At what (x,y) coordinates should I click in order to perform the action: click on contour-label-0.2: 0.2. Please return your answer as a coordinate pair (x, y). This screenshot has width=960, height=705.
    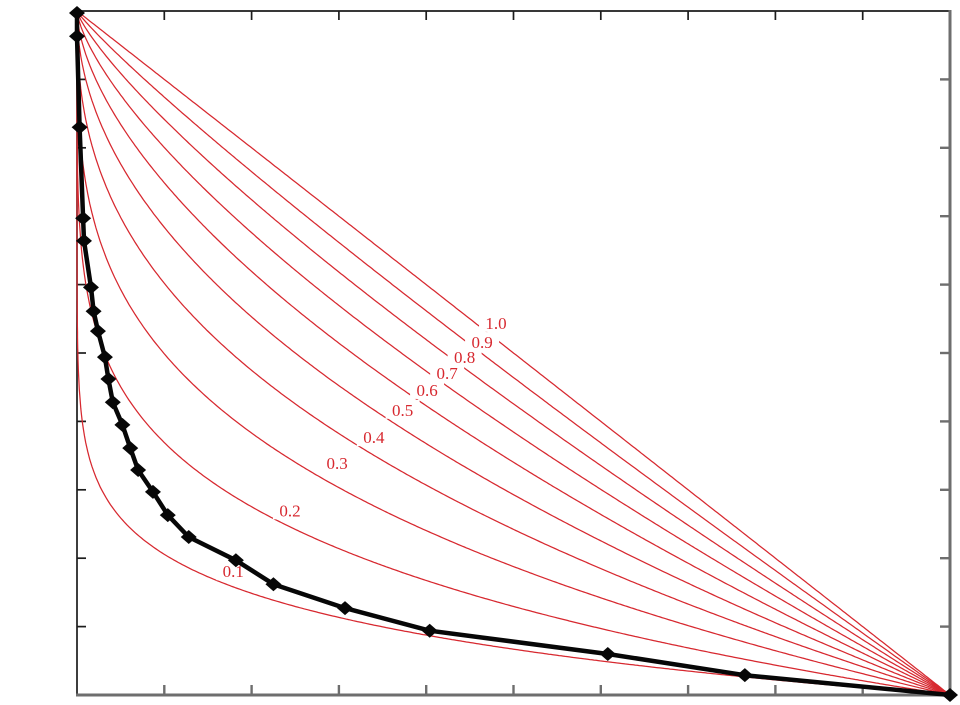
    Looking at the image, I should click on (289, 510).